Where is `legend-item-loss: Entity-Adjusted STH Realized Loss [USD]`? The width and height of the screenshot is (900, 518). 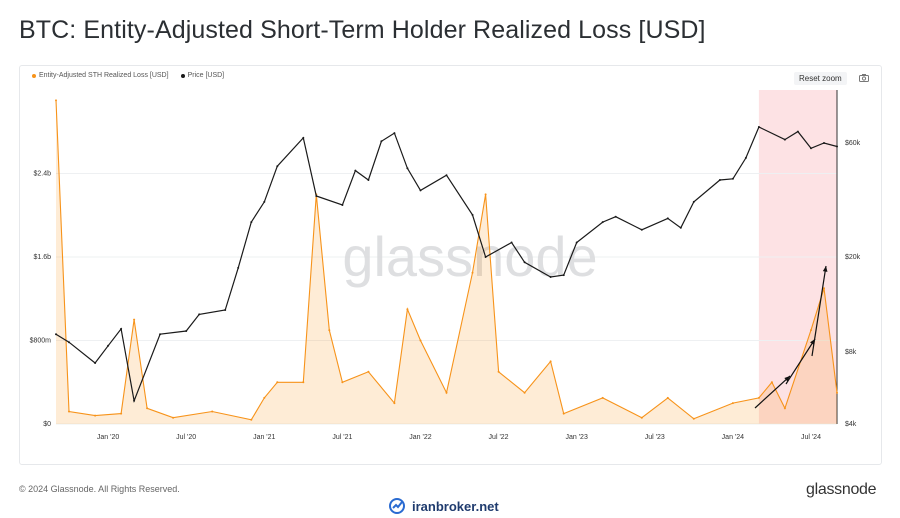 legend-item-loss: Entity-Adjusted STH Realized Loss [USD] is located at coordinates (100, 75).